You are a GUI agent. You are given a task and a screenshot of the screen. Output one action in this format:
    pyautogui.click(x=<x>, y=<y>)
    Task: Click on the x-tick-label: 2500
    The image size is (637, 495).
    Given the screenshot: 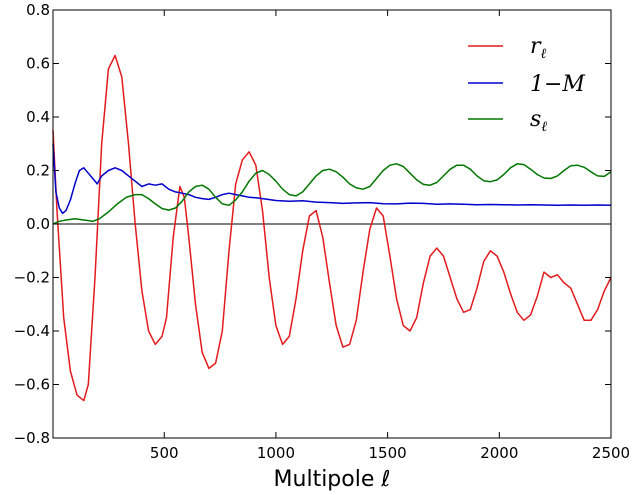 What is the action you would take?
    pyautogui.click(x=611, y=453)
    